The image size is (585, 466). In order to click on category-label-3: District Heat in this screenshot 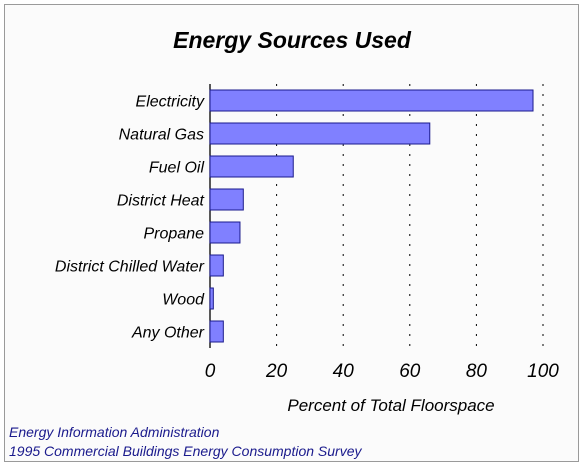, I will do `click(161, 201)`.